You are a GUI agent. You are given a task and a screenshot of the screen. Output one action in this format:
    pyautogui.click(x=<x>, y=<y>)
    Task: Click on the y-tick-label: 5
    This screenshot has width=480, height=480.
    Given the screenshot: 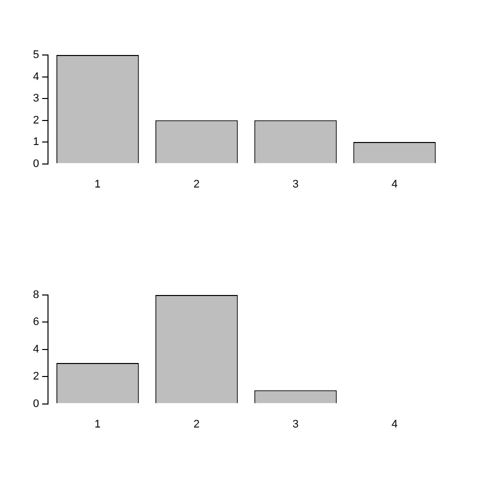 What is the action you would take?
    pyautogui.click(x=36, y=55)
    